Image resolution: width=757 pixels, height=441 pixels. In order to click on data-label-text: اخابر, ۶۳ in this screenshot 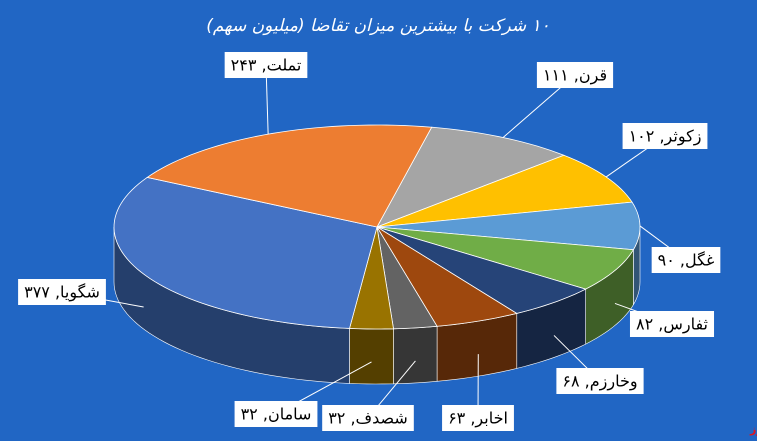, I will do `click(478, 419)`.